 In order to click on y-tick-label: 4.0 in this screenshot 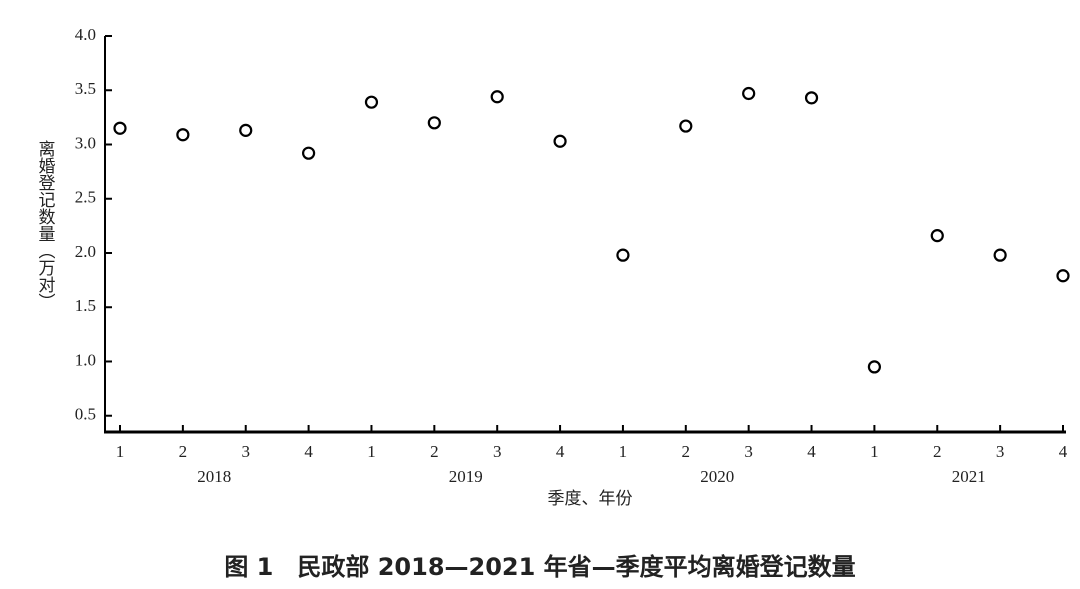, I will do `click(85, 34)`.